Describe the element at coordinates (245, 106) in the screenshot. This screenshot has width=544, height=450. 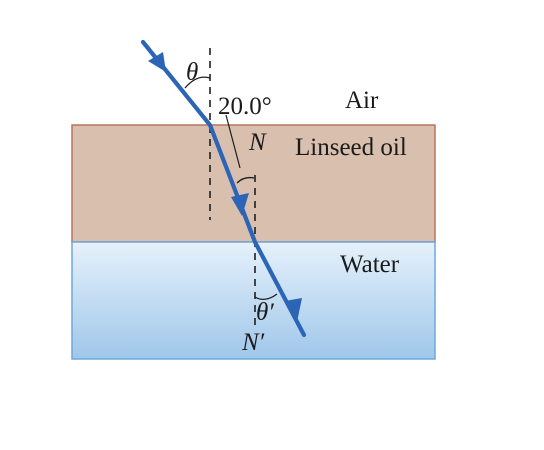
I see `oil-angle-label: 20.0°` at that location.